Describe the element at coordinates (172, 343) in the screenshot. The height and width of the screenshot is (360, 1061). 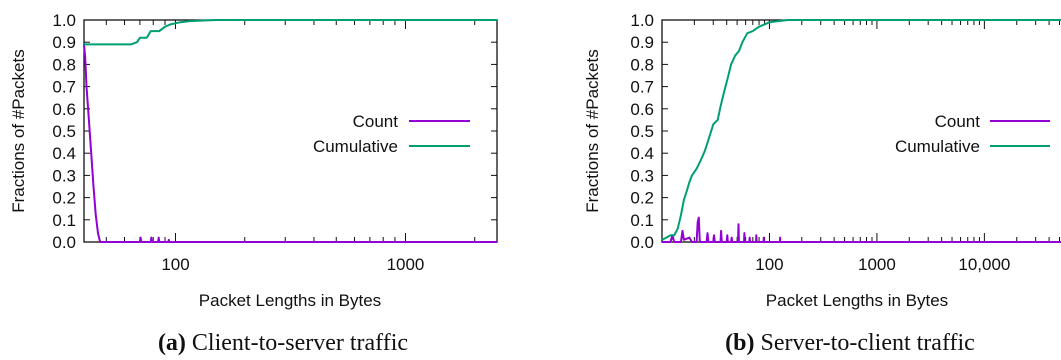
I see `caption-letter: (a)` at that location.